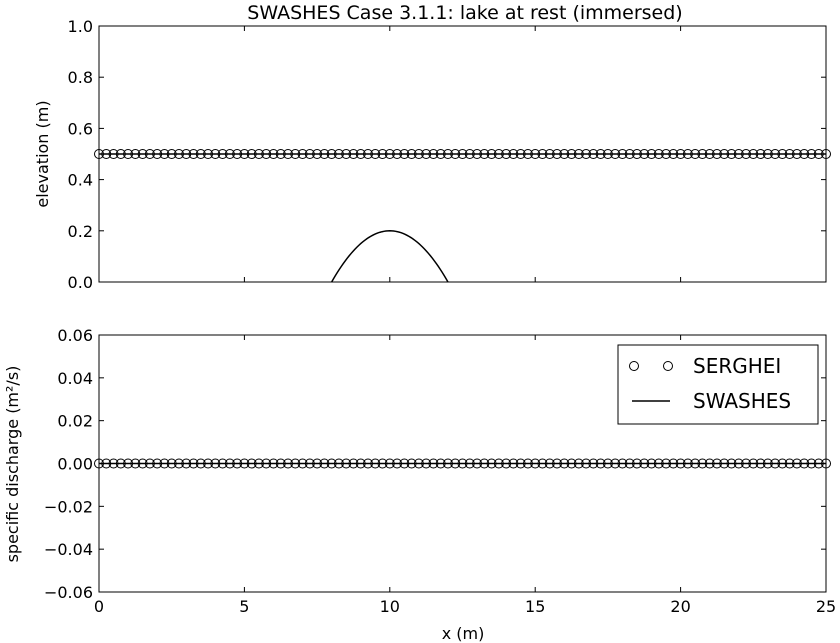 This screenshot has height=643, width=840. Describe the element at coordinates (535, 606) in the screenshot. I see `x-tick-label: 15` at that location.